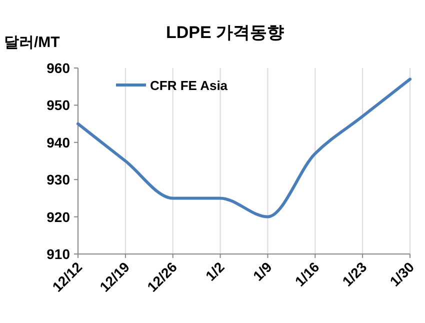 This screenshot has width=425, height=323. I want to click on x-tick-label: 1/2, so click(215, 271).